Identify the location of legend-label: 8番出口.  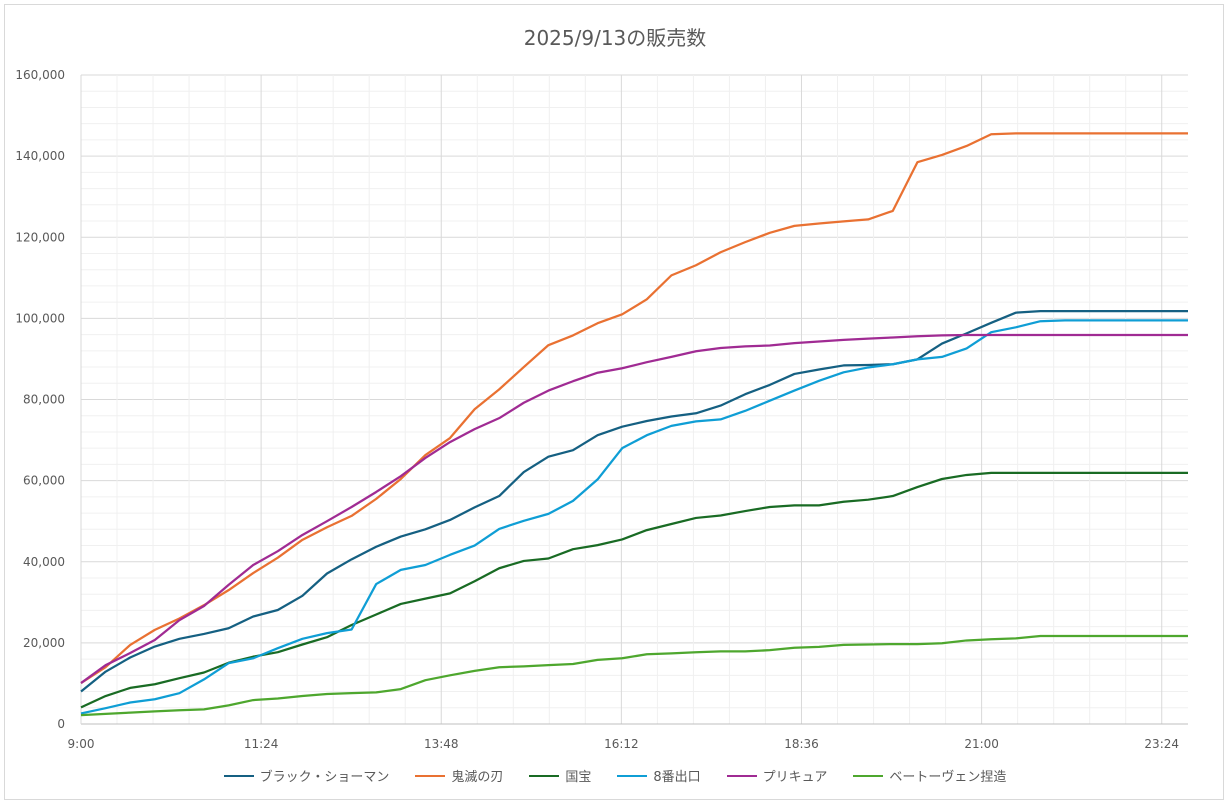
(677, 777).